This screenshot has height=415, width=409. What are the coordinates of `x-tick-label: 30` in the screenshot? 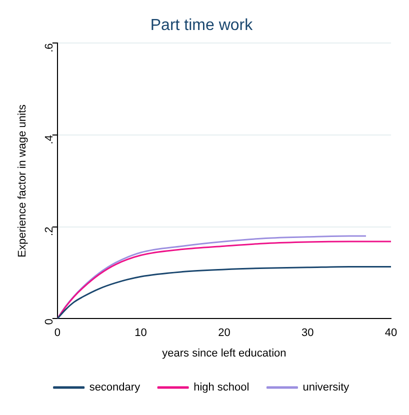 It's located at (307, 333).